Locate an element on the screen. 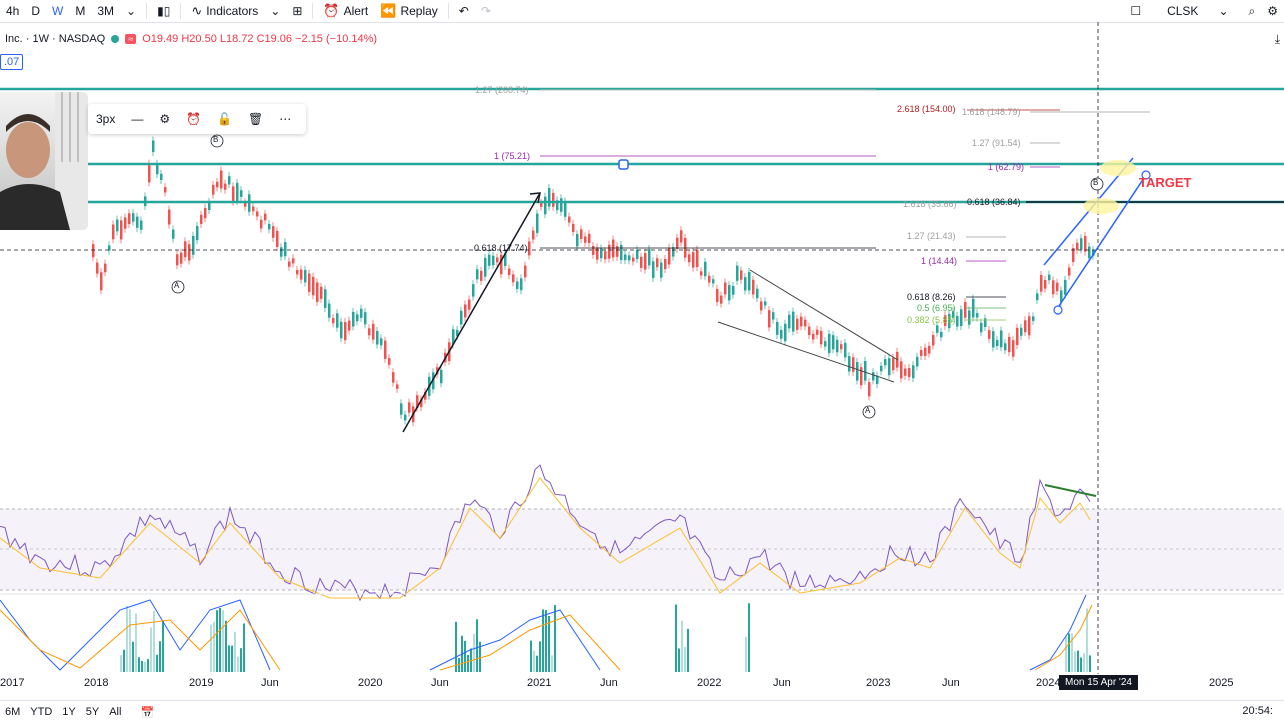 The width and height of the screenshot is (1284, 723). symbol-name: CLSK is located at coordinates (1183, 11).